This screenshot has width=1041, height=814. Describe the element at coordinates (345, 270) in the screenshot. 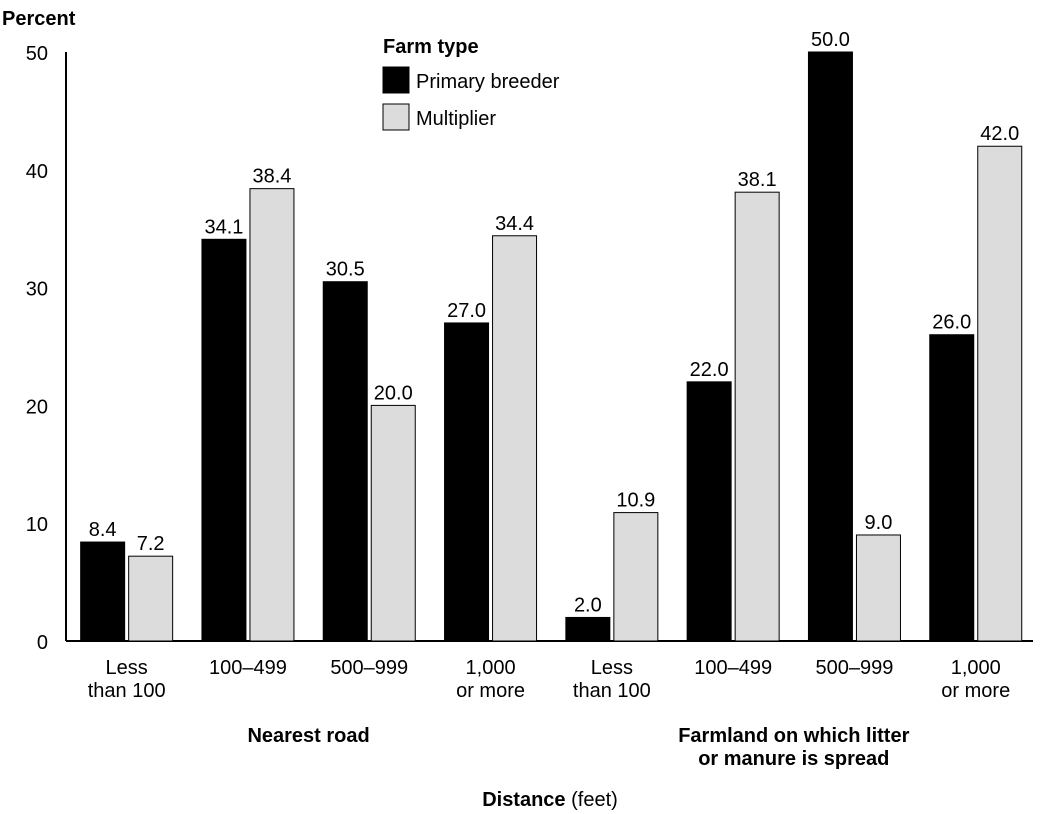

I see `bar-value-label: 30.5` at that location.